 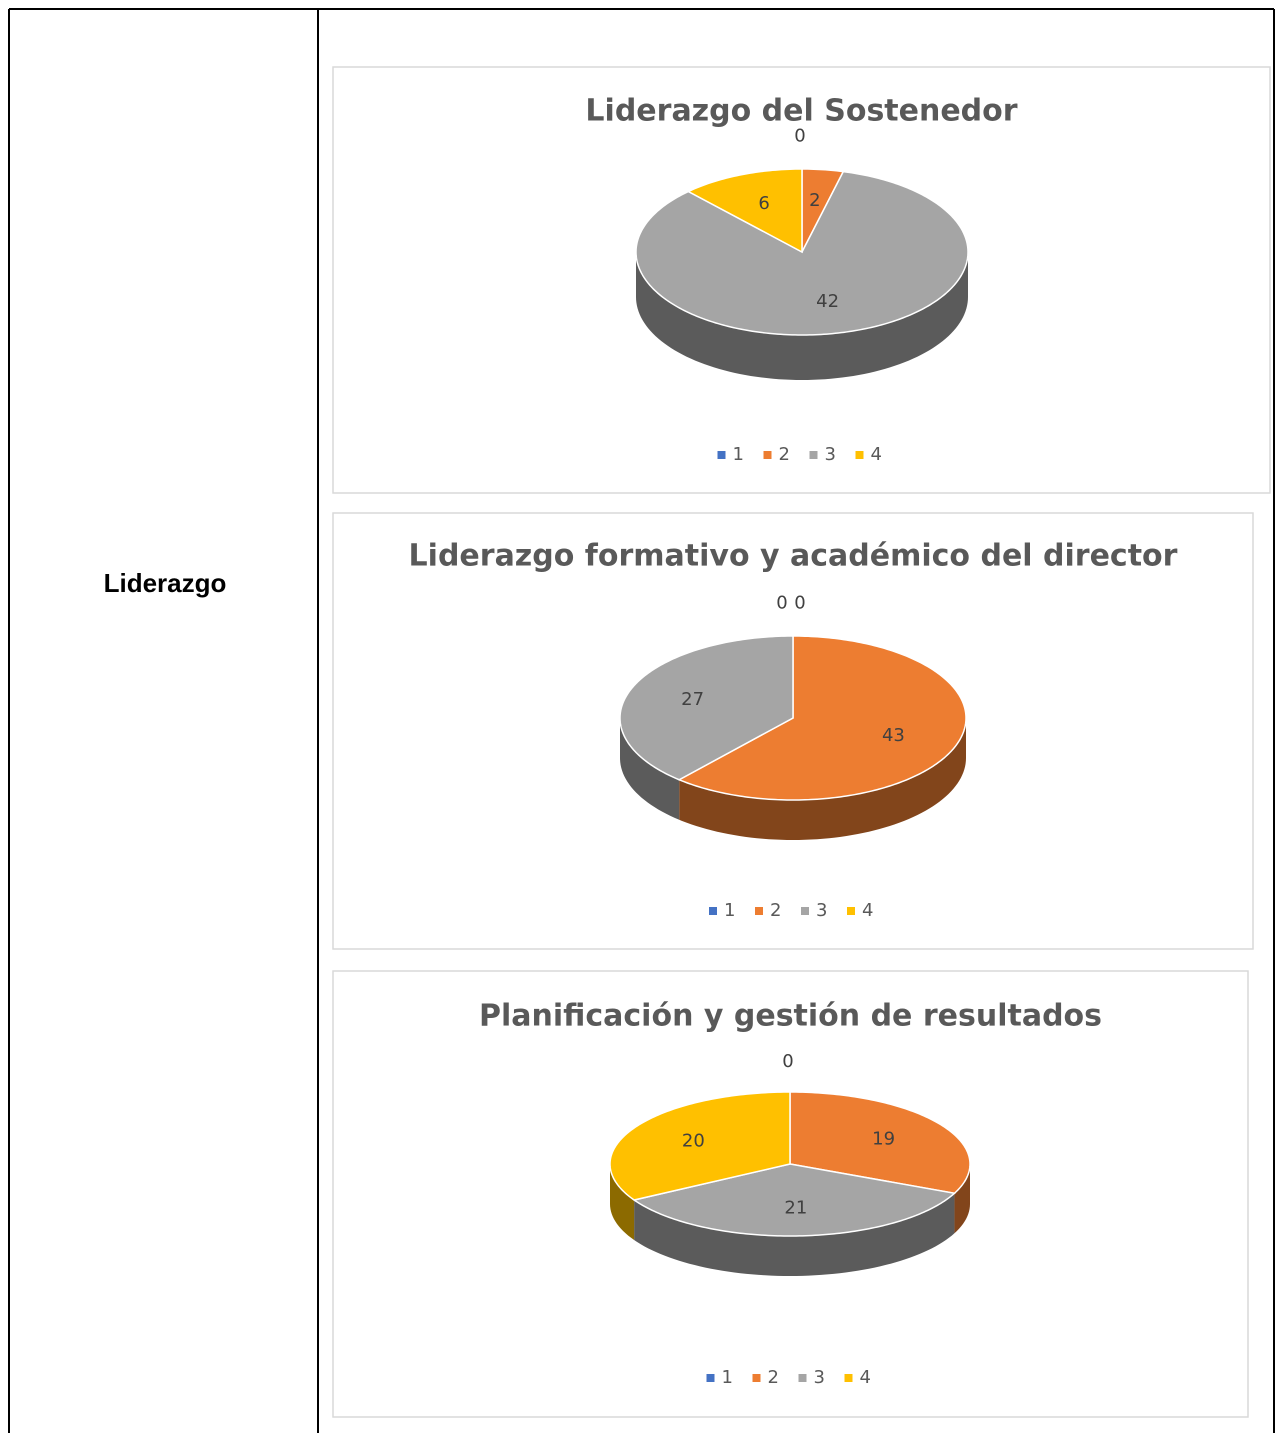 I want to click on chart-title: Planificación y gestión de resultados, so click(x=790, y=1016).